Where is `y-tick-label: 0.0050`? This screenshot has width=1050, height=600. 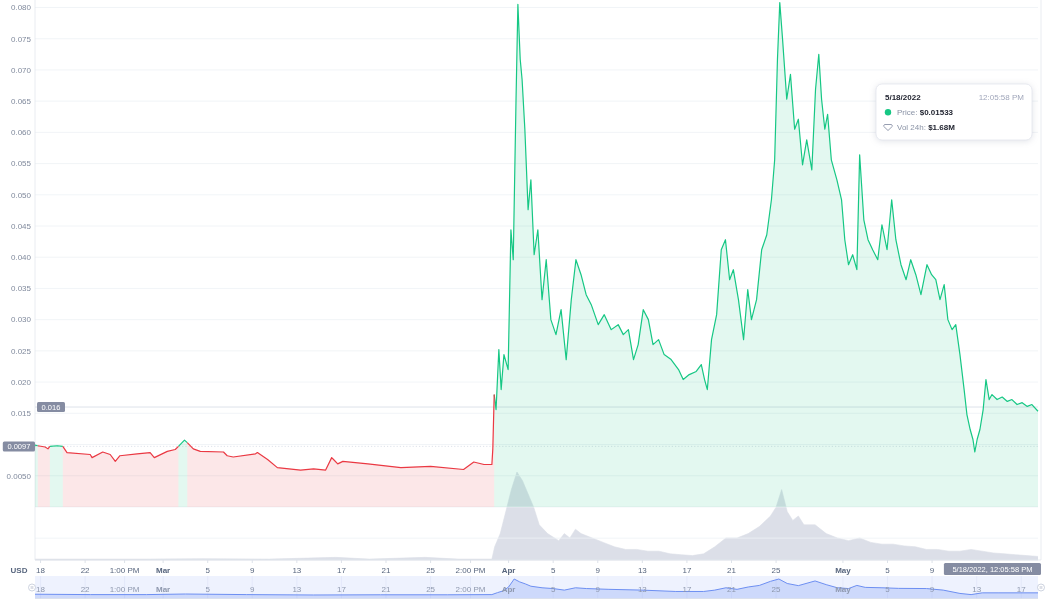
y-tick-label: 0.0050 is located at coordinates (19, 476).